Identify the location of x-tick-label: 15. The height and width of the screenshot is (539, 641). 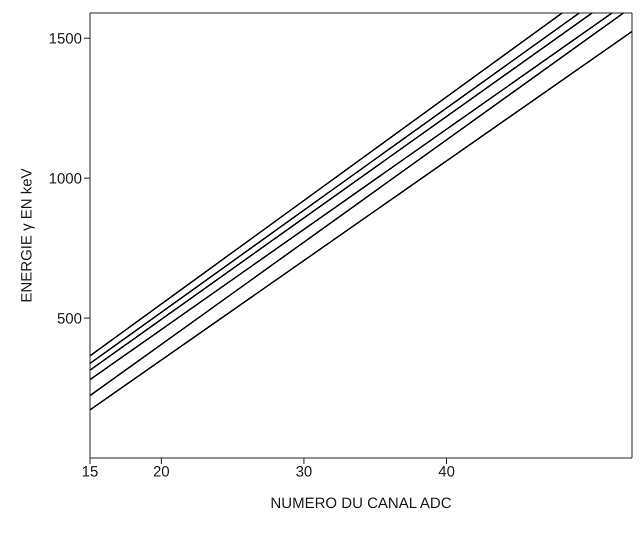
(90, 472).